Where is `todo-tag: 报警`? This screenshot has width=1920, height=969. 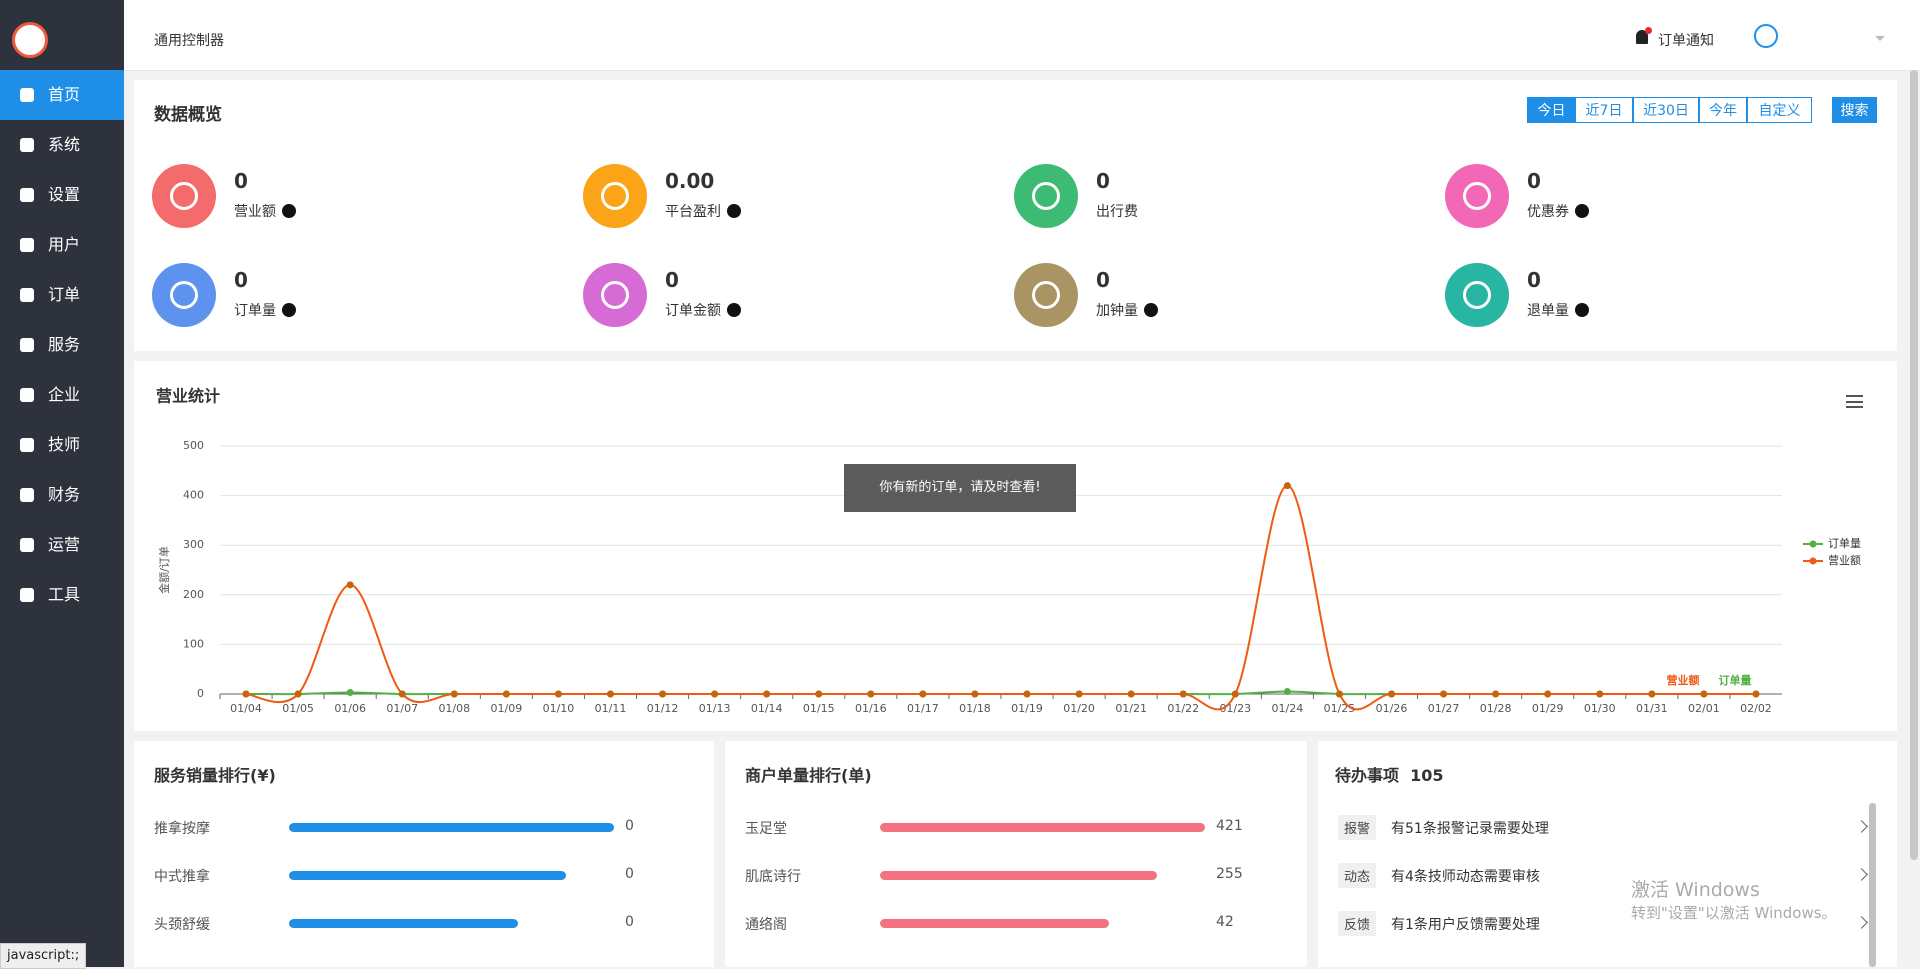
todo-tag: 报警 is located at coordinates (1357, 827).